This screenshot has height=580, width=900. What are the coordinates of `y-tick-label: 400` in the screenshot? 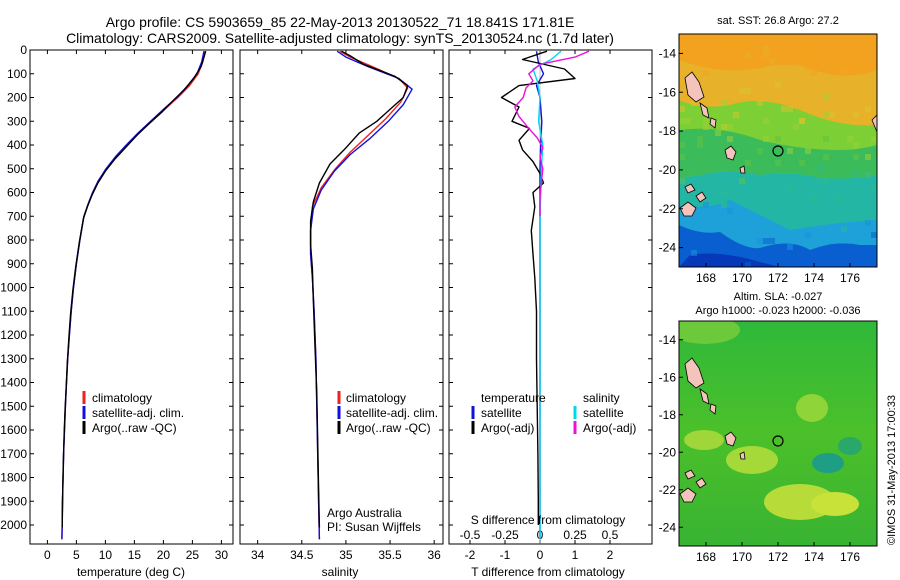 It's located at (17, 145).